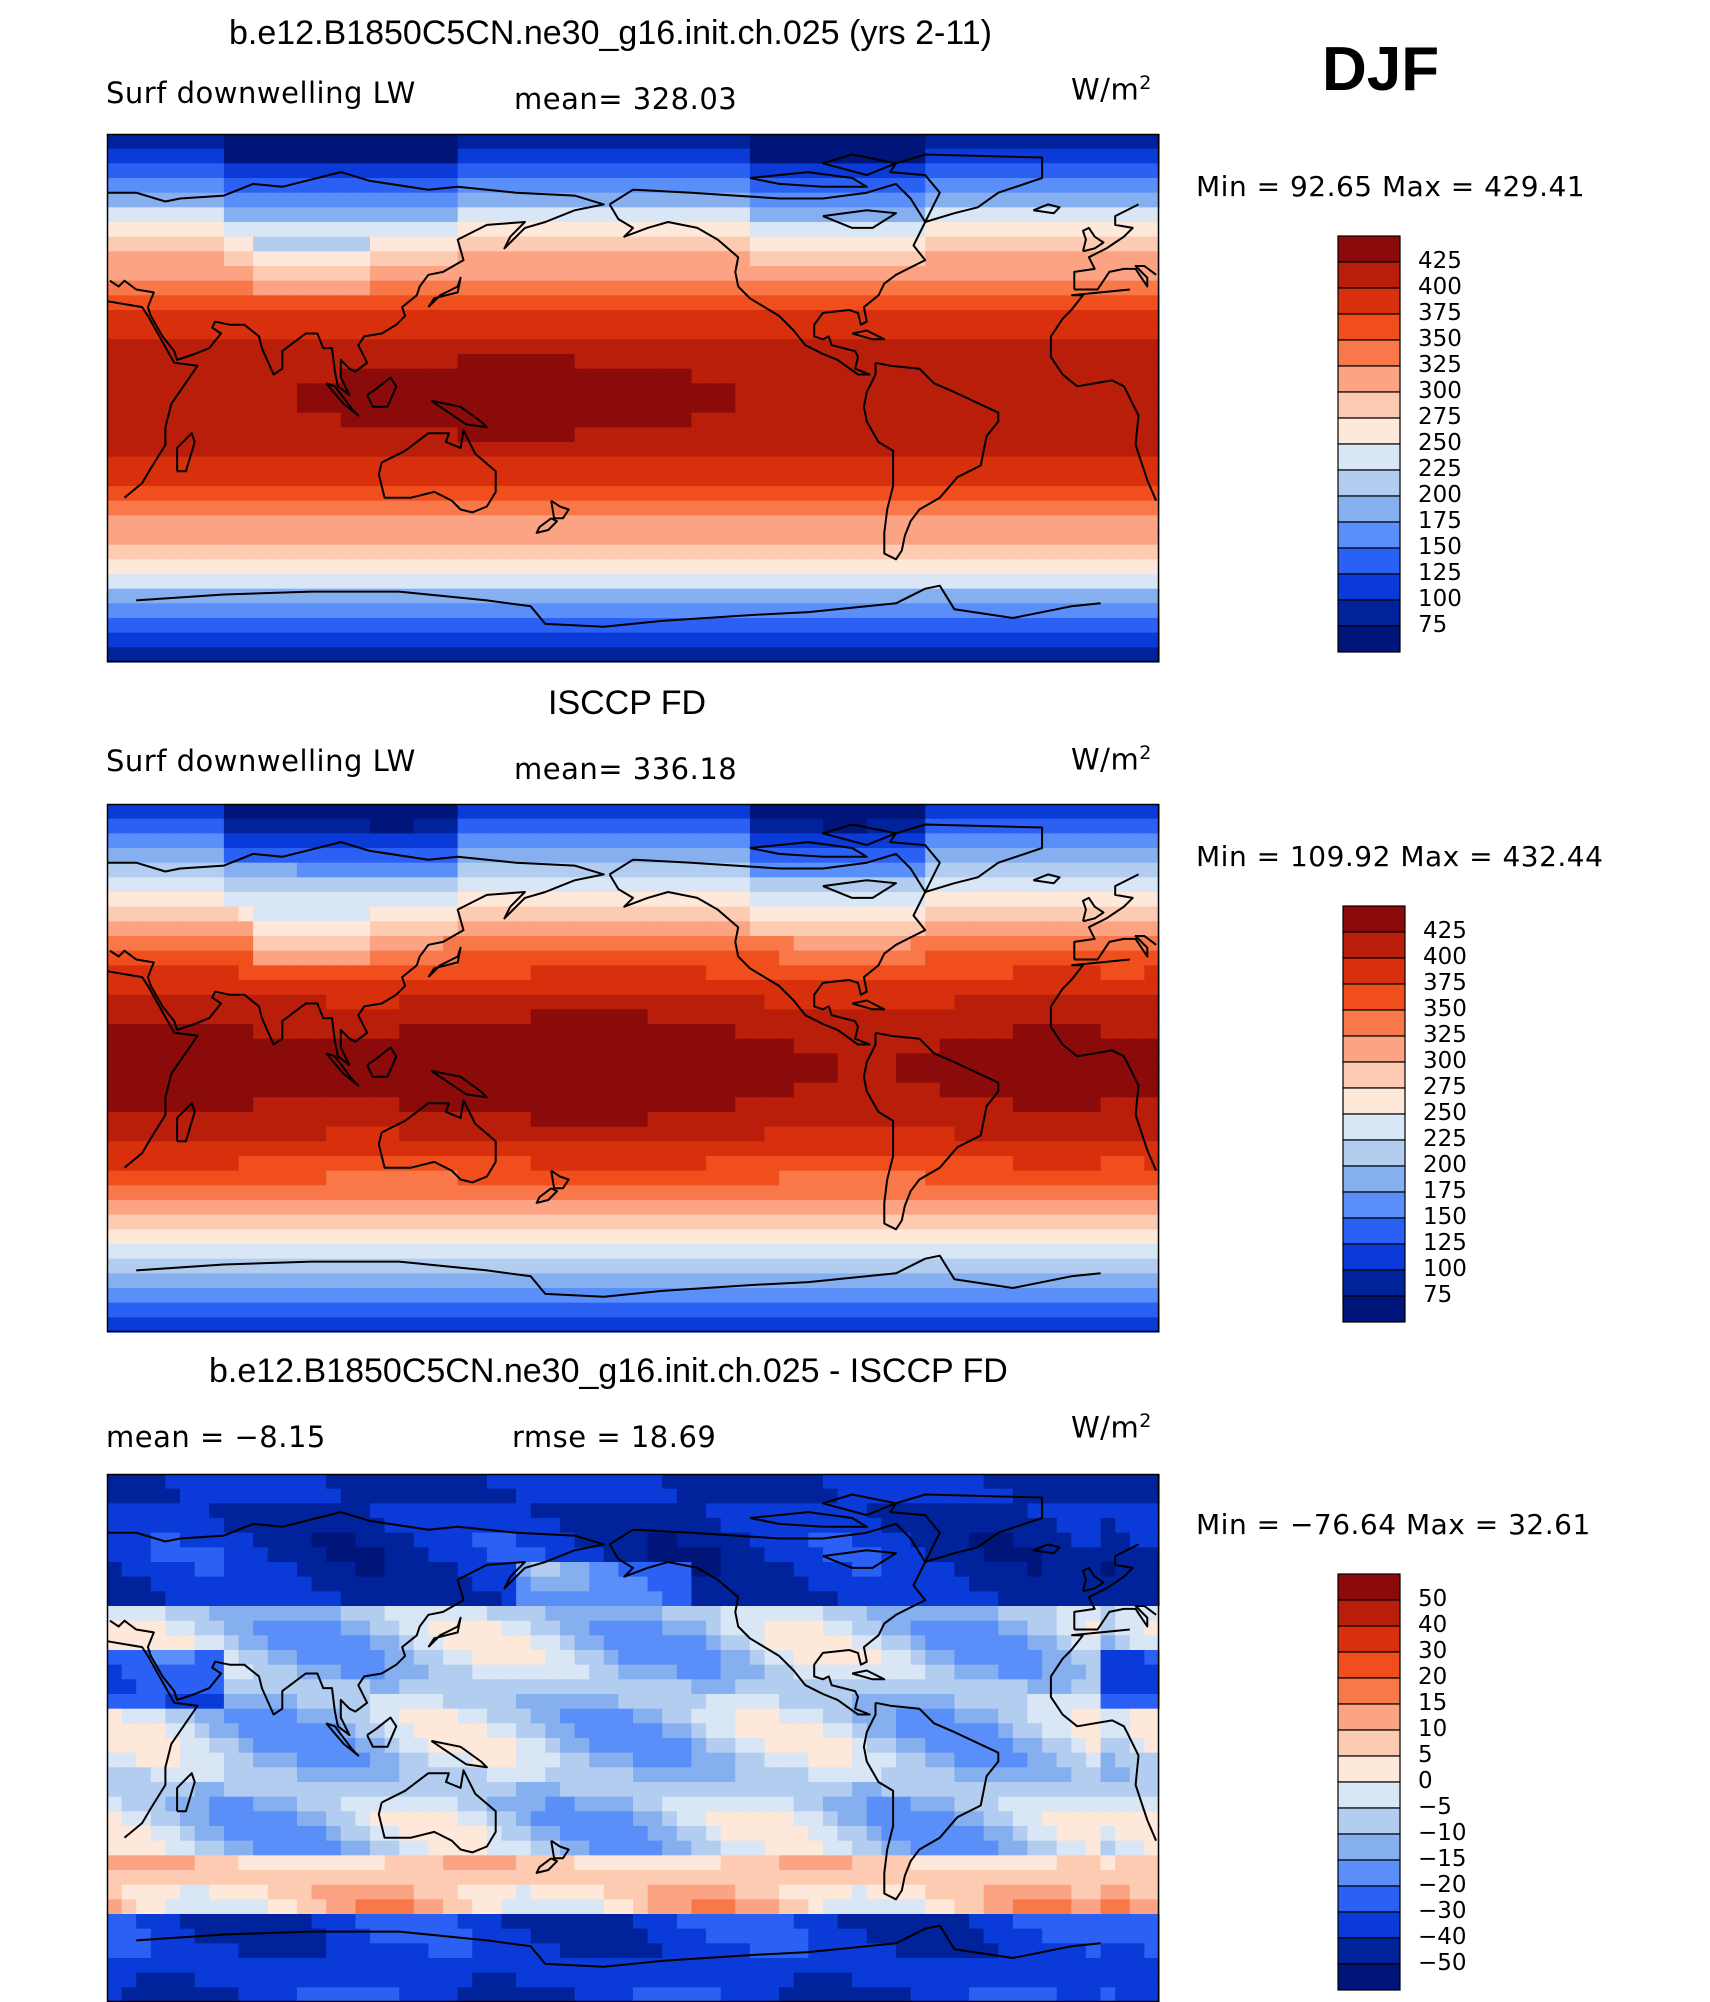 This screenshot has height=2002, width=1710. What do you see at coordinates (1369, 587) in the screenshot?
I see `colorbar-swatch` at bounding box center [1369, 587].